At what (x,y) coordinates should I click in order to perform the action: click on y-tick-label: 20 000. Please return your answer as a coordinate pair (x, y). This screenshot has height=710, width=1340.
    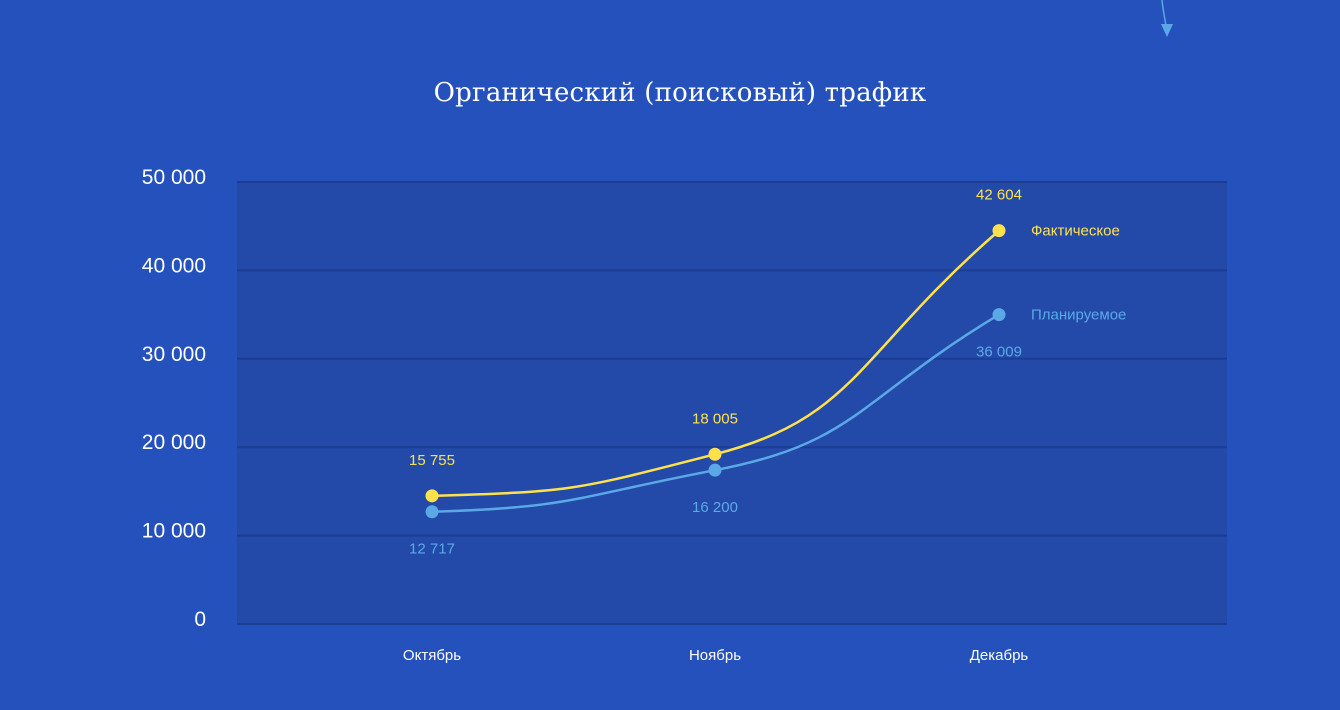
    Looking at the image, I should click on (174, 442).